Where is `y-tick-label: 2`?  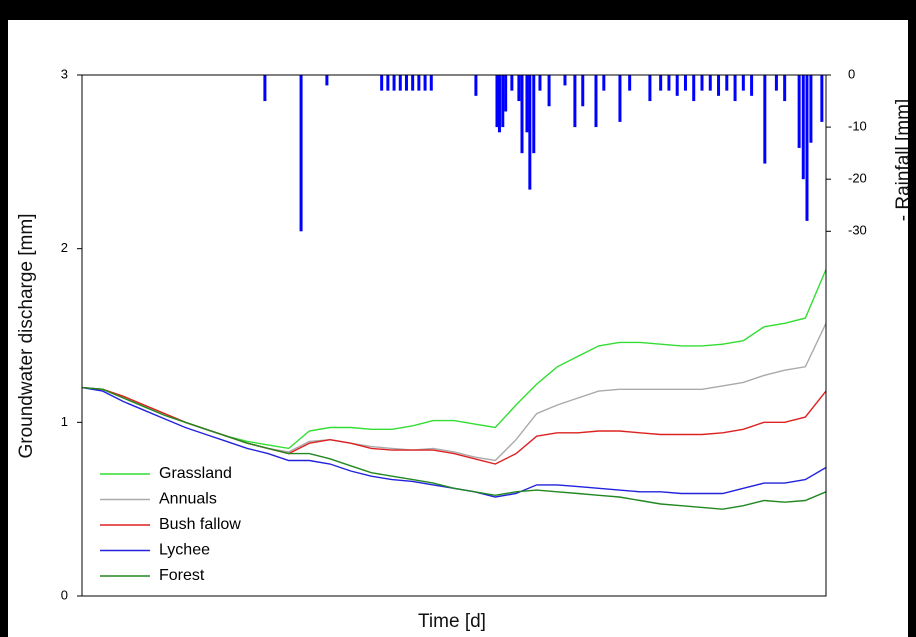 y-tick-label: 2 is located at coordinates (64, 247).